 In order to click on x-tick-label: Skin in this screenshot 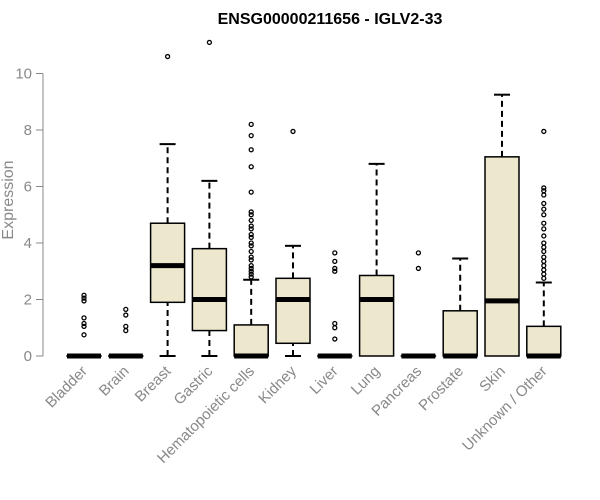, I will do `click(492, 379)`.